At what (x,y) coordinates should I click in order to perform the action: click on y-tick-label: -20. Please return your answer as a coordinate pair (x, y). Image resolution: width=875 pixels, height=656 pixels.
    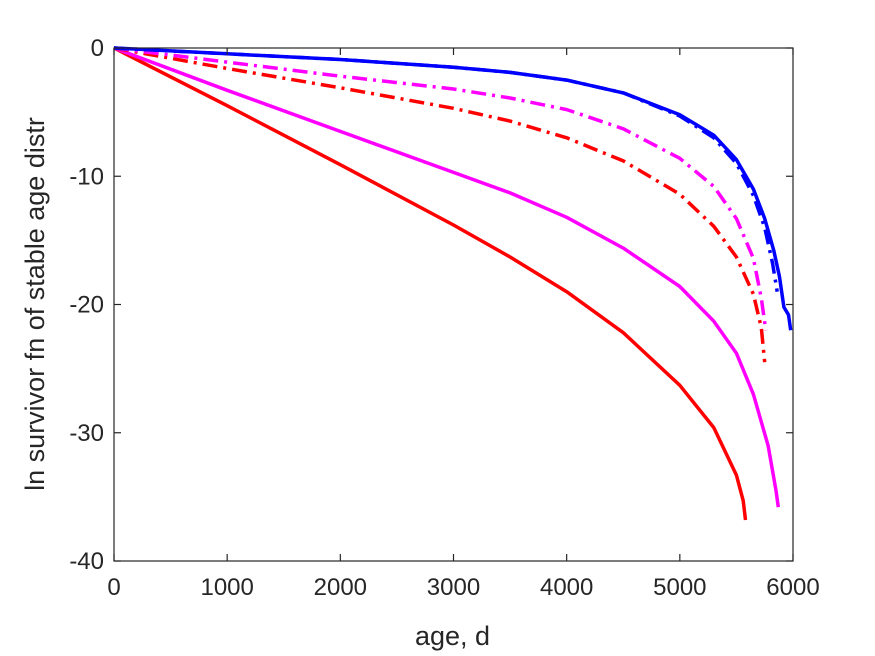
    Looking at the image, I should click on (86, 305).